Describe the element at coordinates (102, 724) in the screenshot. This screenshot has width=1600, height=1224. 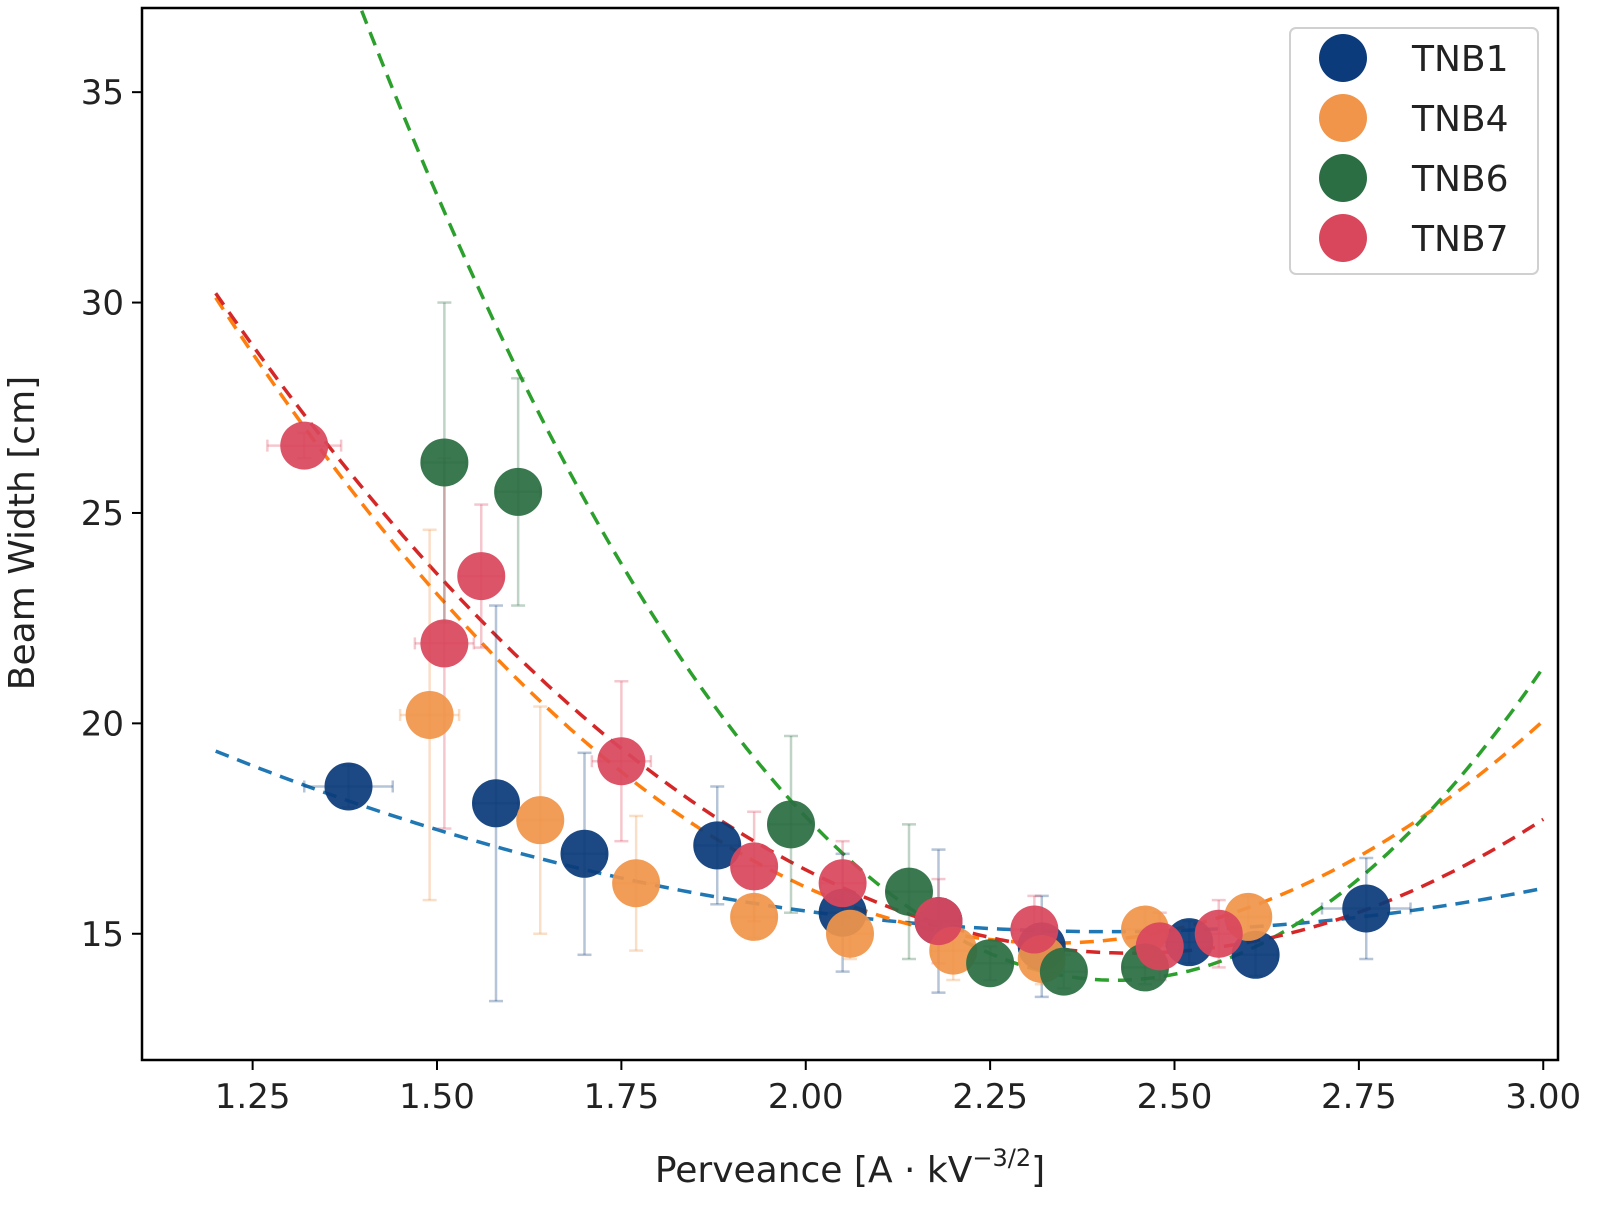
I see `y-tick-label: 20` at that location.